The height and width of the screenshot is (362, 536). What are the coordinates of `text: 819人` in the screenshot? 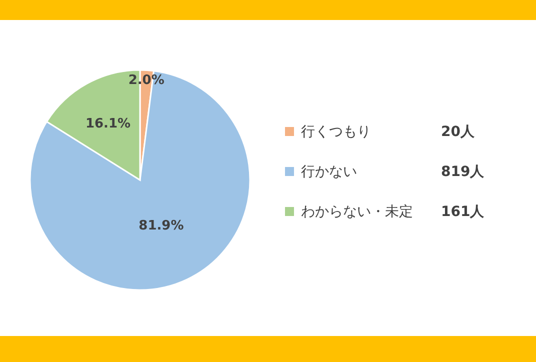 It's located at (463, 172).